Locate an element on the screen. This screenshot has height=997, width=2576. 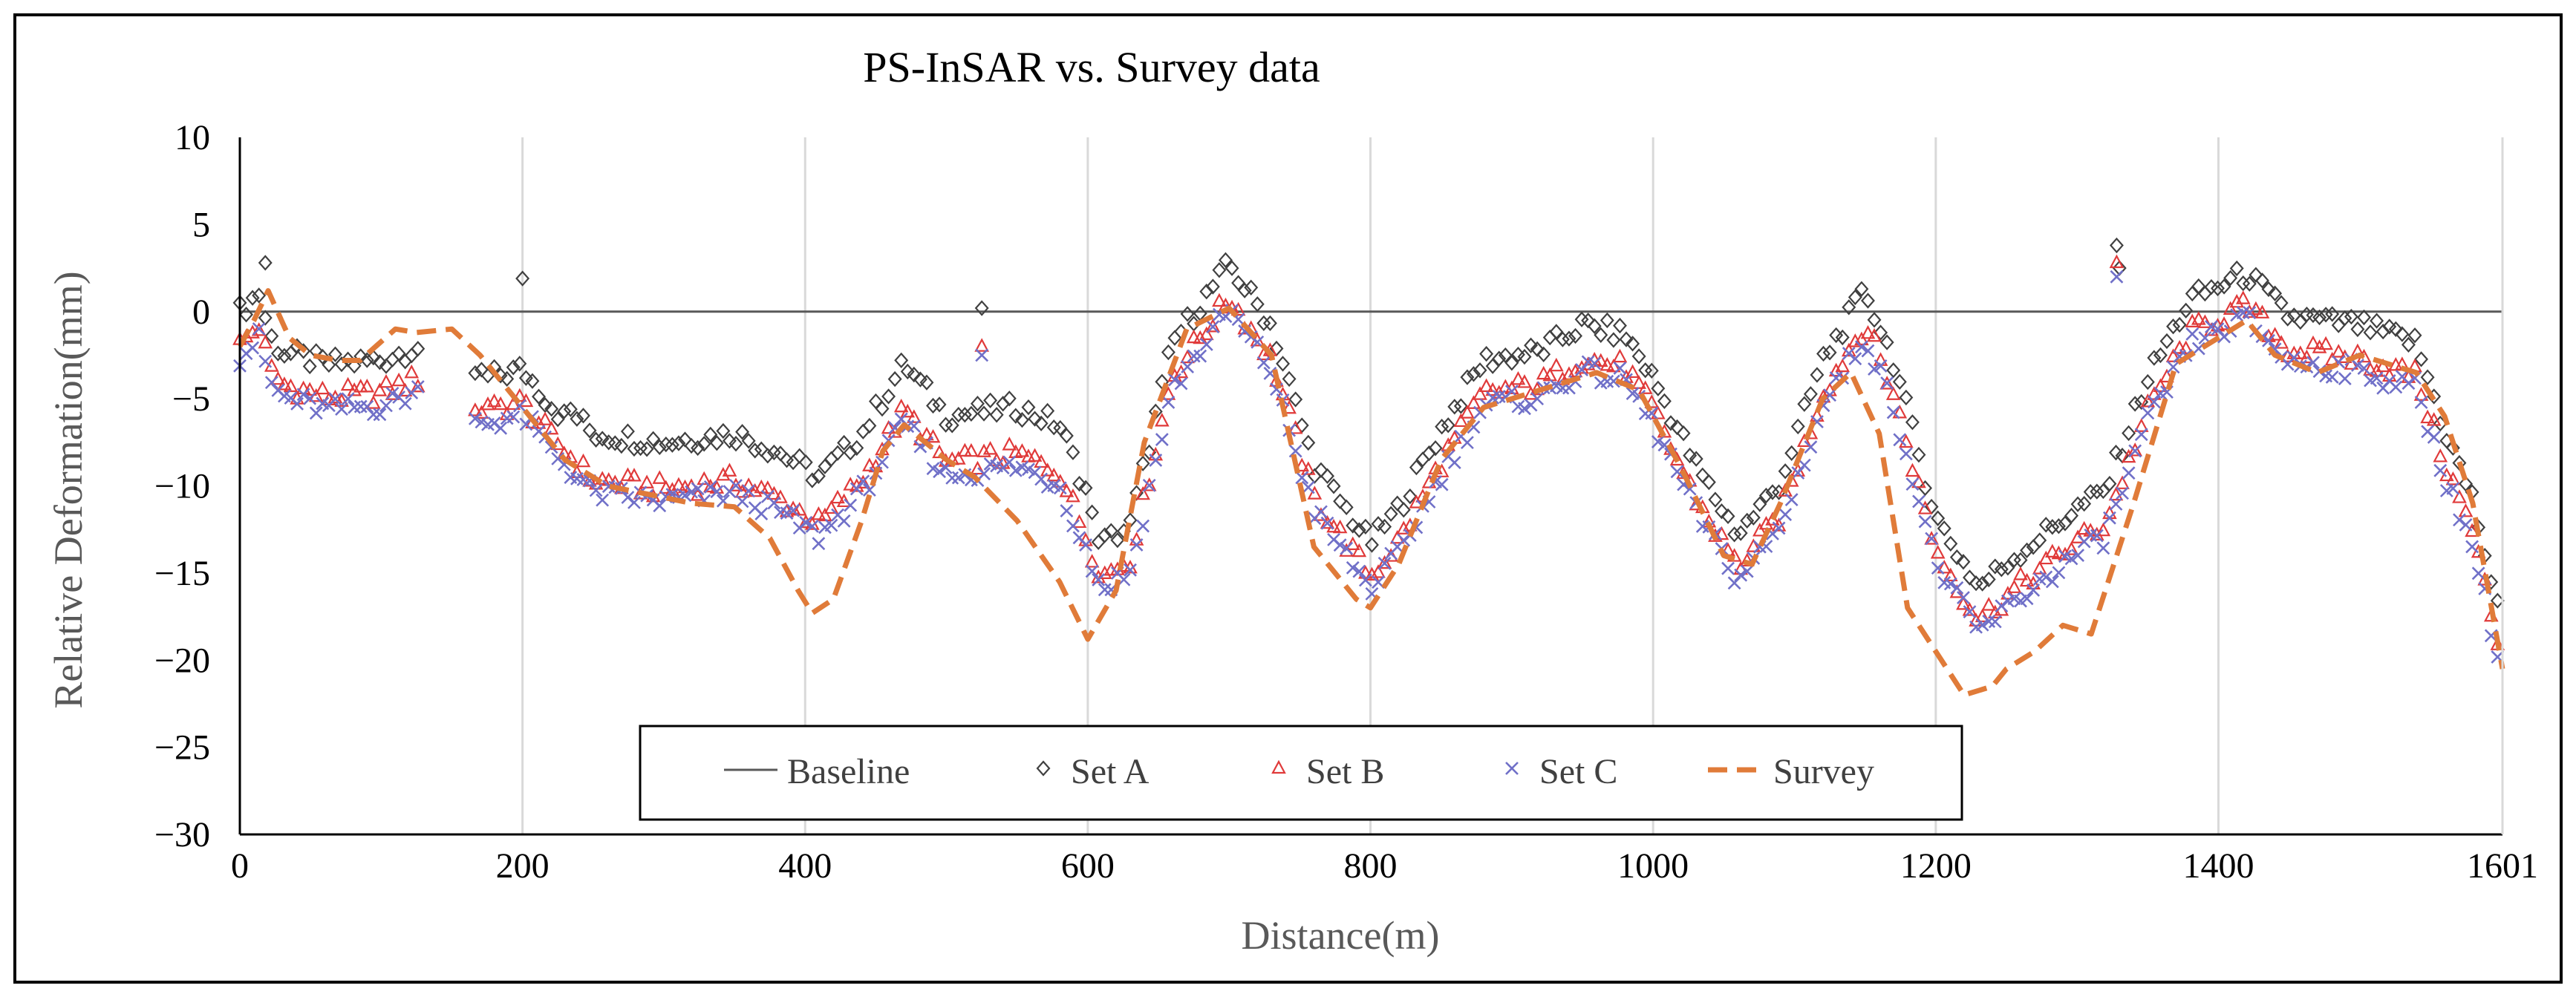
x-tick-label: 400 is located at coordinates (805, 866).